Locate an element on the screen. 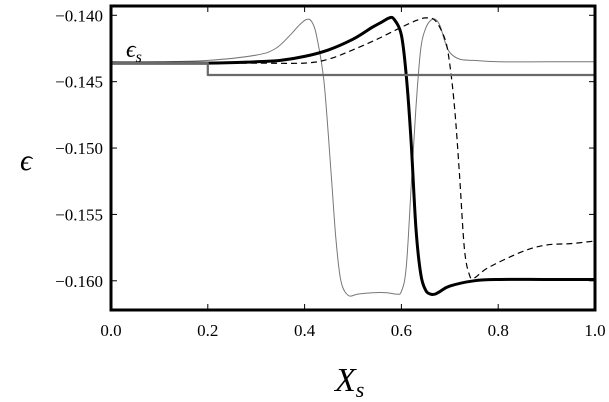  x-tick-label: 1.0 is located at coordinates (594, 330).